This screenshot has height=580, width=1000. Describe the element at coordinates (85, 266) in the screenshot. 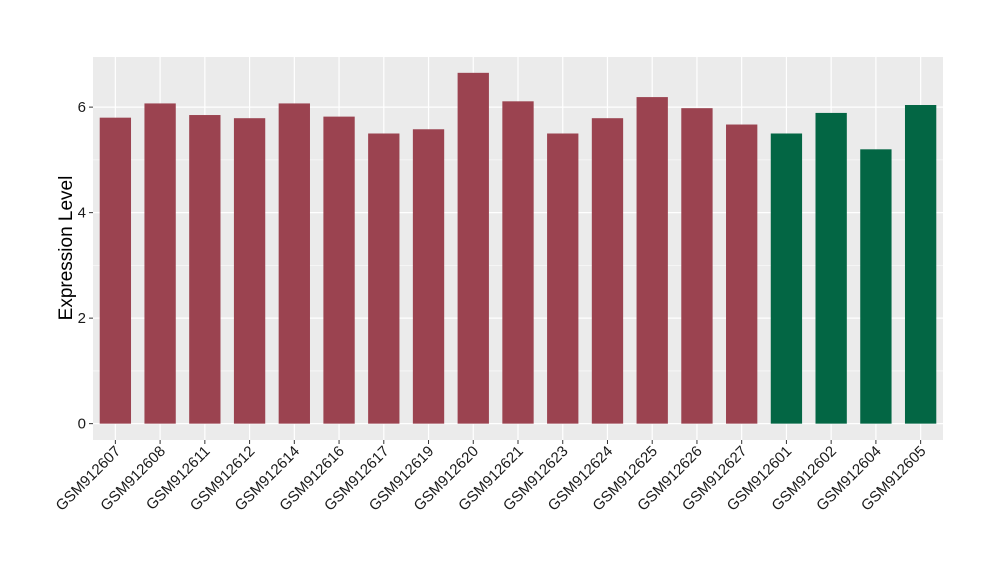

I see `y-axis: 0 2 4 6` at that location.